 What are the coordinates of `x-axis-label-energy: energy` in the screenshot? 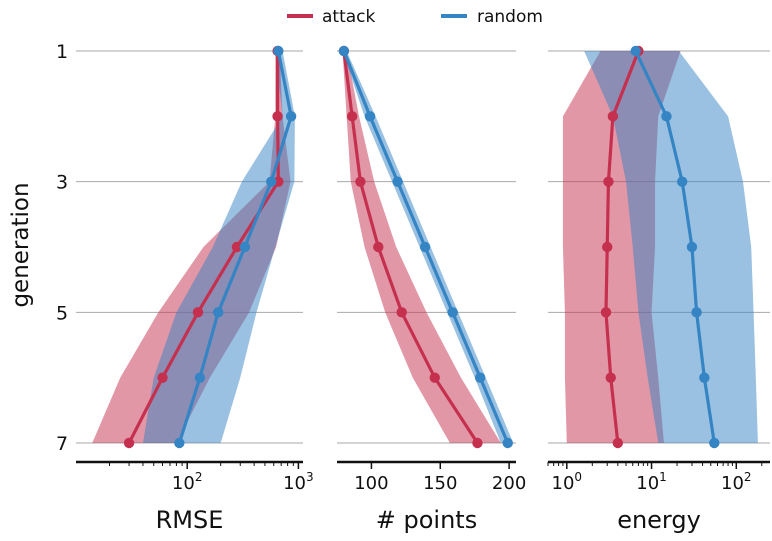 It's located at (659, 520).